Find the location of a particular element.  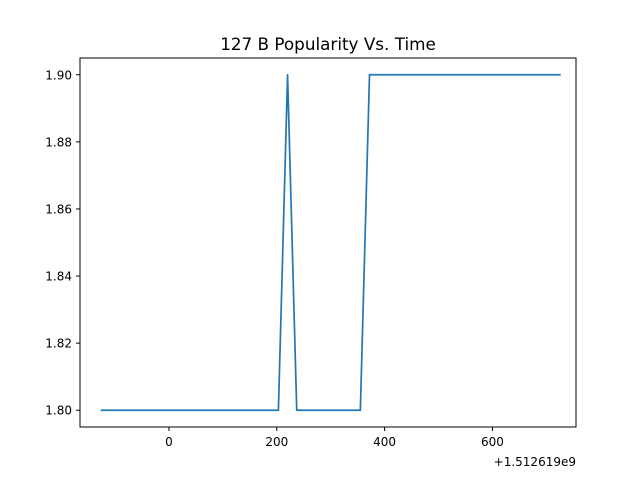

y-tick-label: 1.90 is located at coordinates (58, 75).